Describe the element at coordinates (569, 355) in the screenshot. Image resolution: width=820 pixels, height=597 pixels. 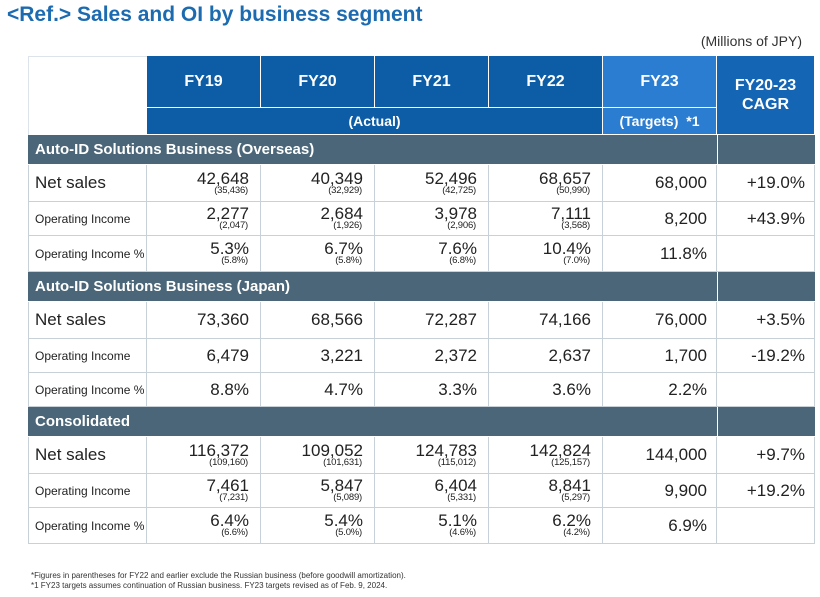
I see `main-value: 2,637` at that location.